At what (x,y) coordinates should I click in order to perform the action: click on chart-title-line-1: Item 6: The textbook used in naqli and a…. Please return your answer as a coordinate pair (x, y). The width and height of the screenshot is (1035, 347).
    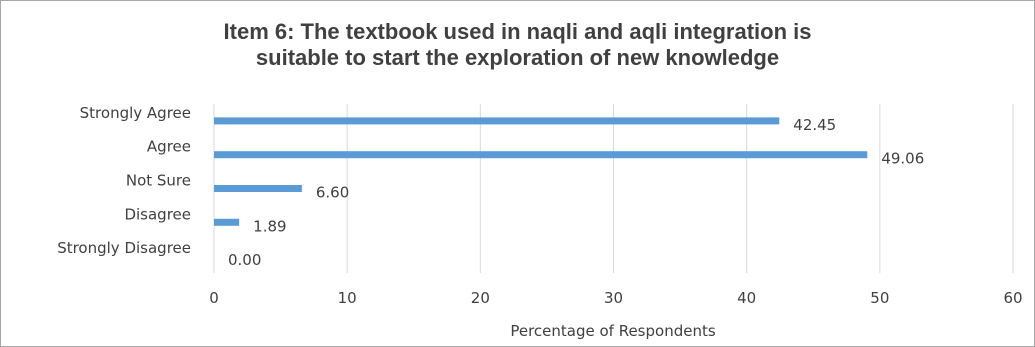
    Looking at the image, I should click on (517, 31).